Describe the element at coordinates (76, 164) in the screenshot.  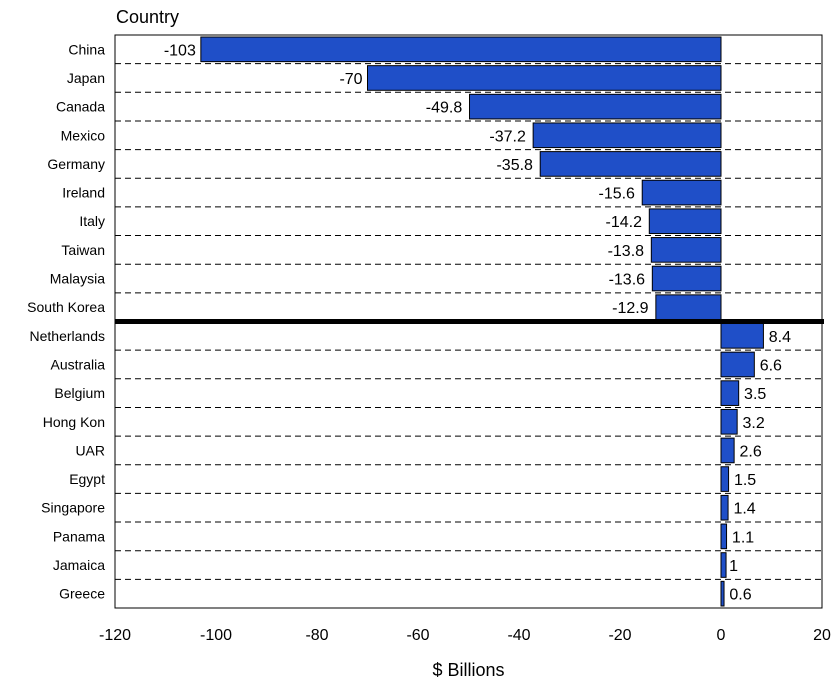
I see `category-label: Germany` at that location.